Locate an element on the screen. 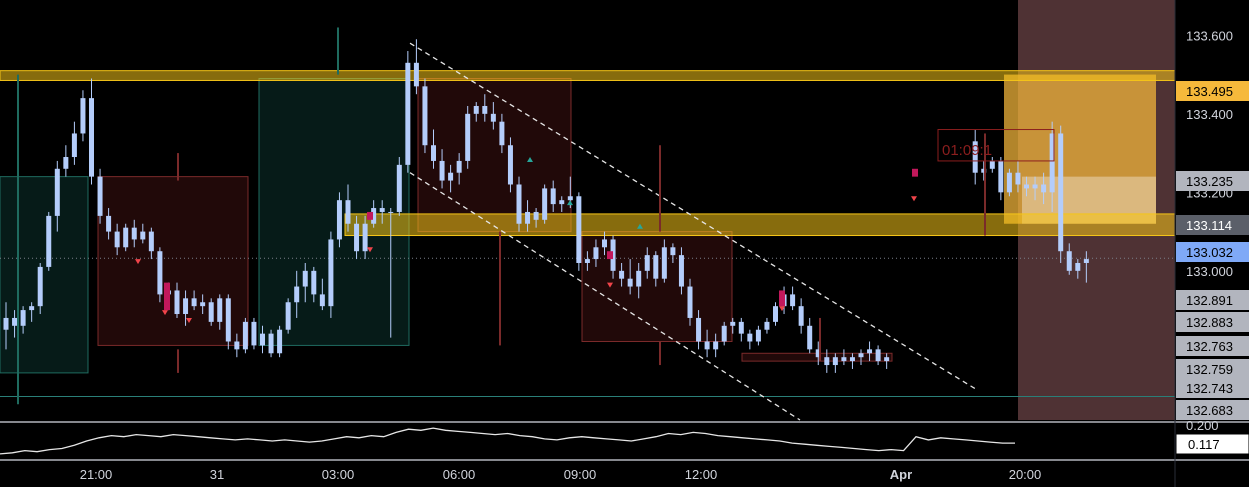 The image size is (1249, 487). oscillator-background is located at coordinates (587, 441).